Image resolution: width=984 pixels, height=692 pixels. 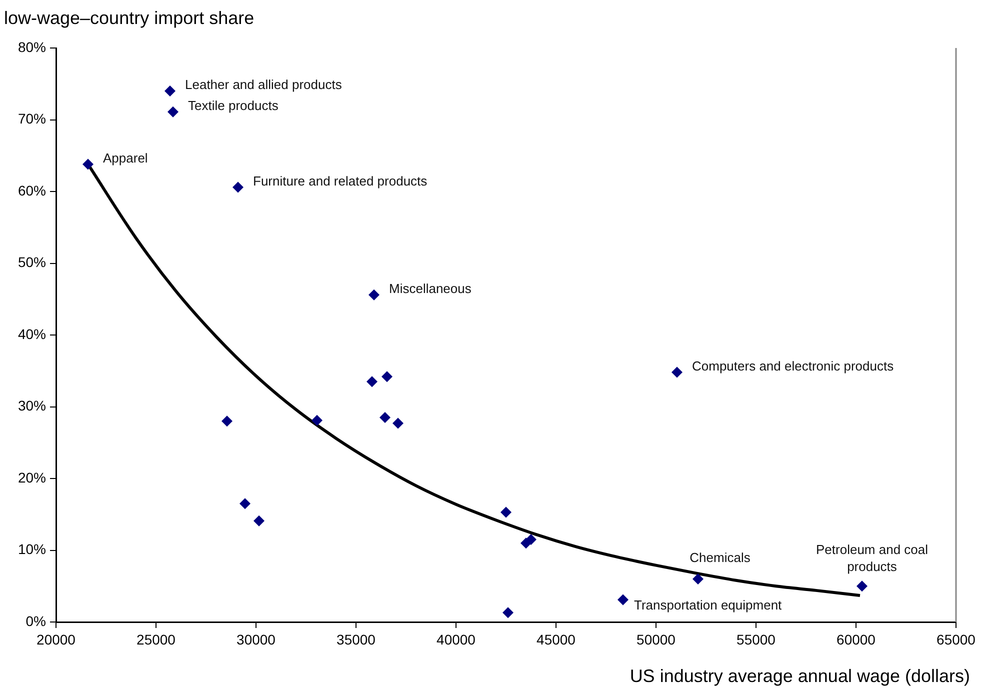 What do you see at coordinates (32, 262) in the screenshot?
I see `y-tick-label: 50%` at bounding box center [32, 262].